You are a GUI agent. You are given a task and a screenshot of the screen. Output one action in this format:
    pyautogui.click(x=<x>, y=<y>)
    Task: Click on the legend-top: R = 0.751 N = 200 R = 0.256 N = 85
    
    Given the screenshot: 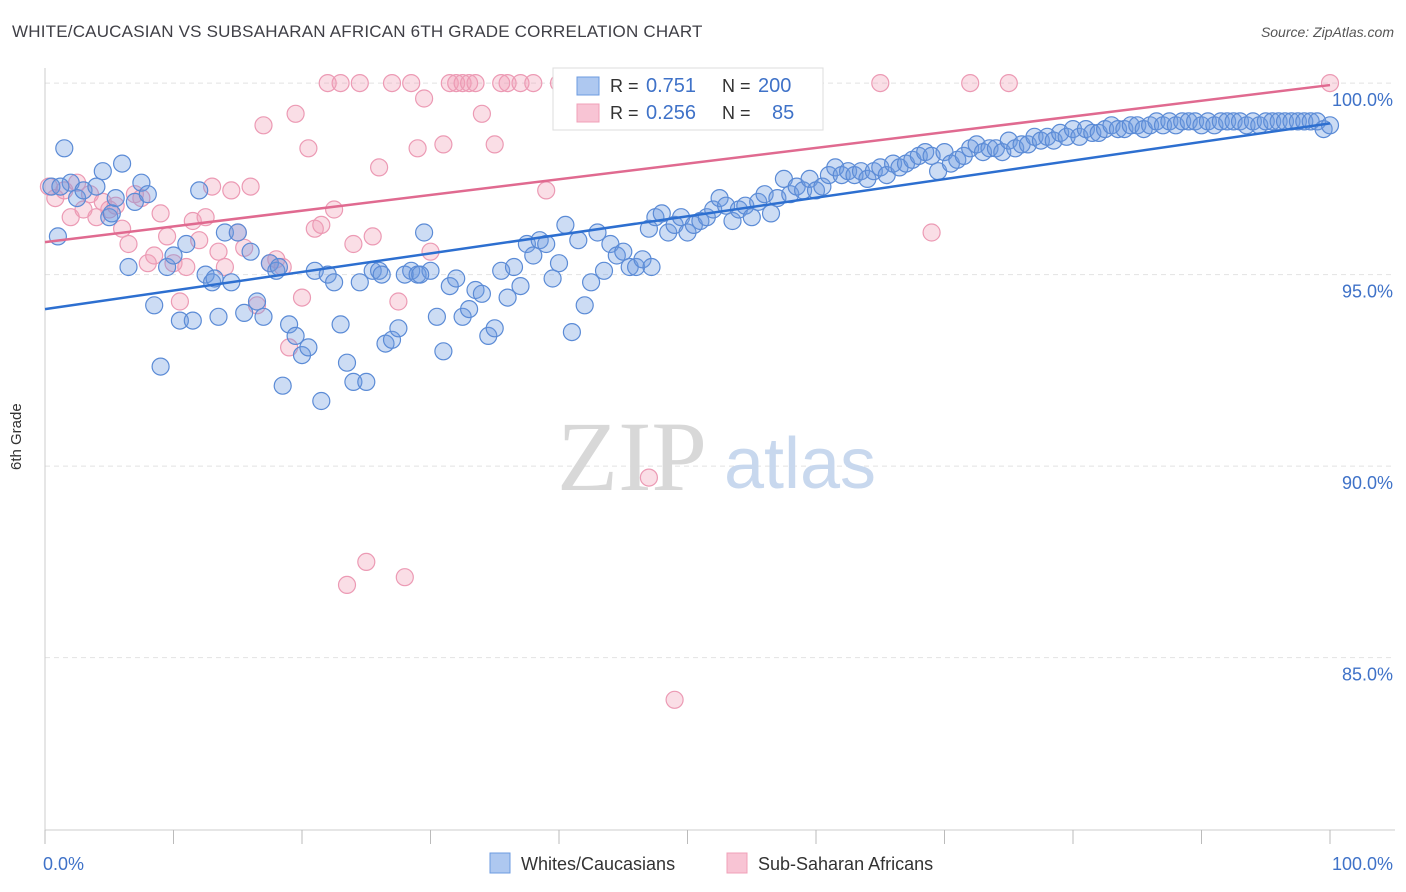 What is the action you would take?
    pyautogui.click(x=688, y=99)
    